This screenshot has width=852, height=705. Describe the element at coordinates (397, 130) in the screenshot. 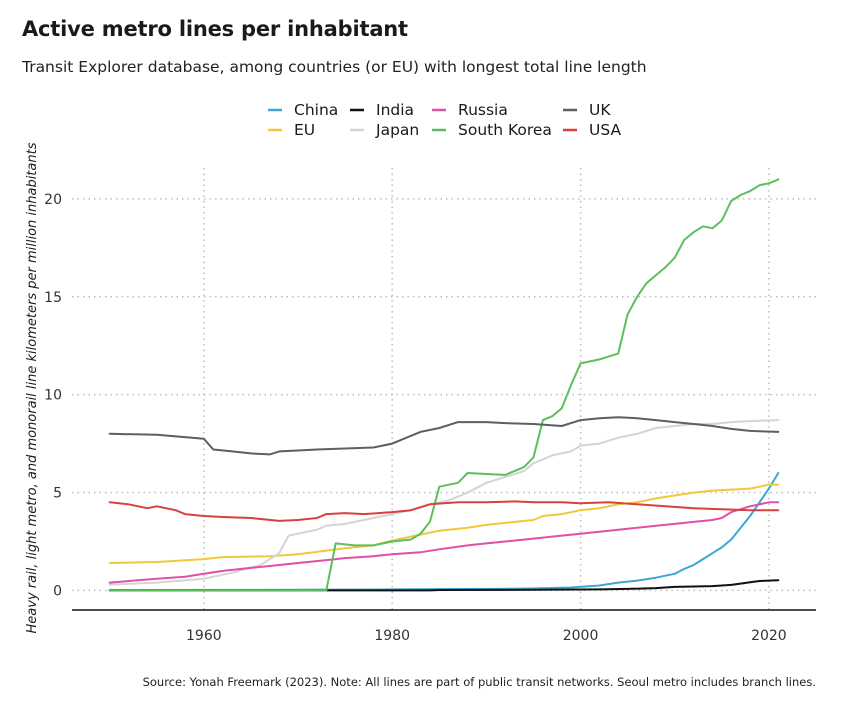

I see `legend-label-japan: Japan` at that location.